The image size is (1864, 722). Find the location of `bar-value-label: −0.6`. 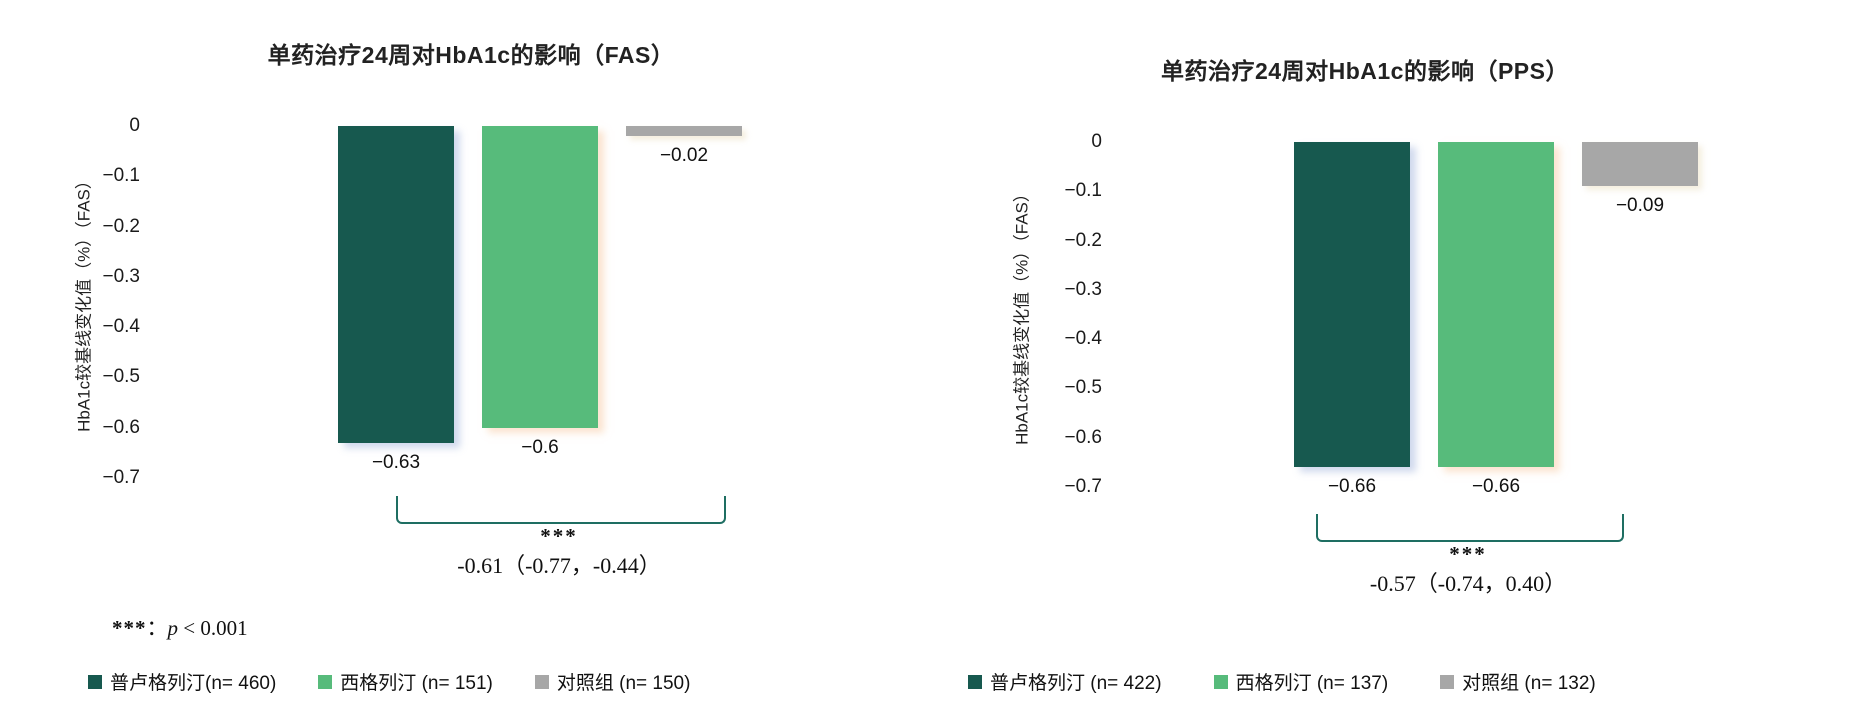

bar-value-label: −0.6 is located at coordinates (540, 447).